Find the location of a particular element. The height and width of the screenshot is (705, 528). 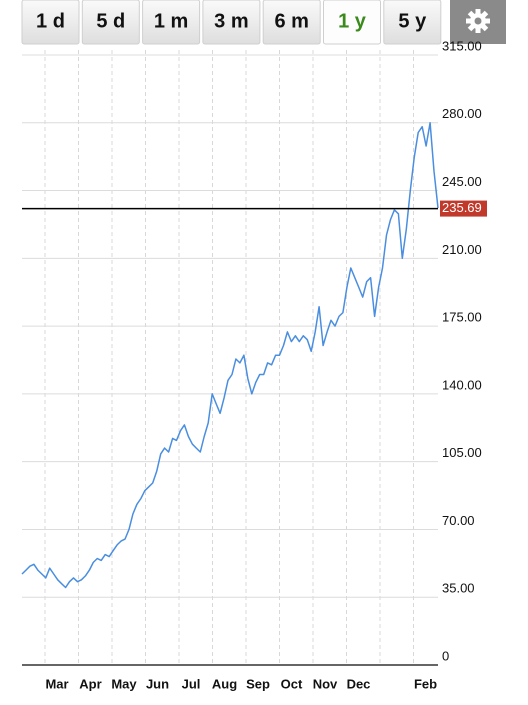

y-tick-label: 315.00 is located at coordinates (462, 45).